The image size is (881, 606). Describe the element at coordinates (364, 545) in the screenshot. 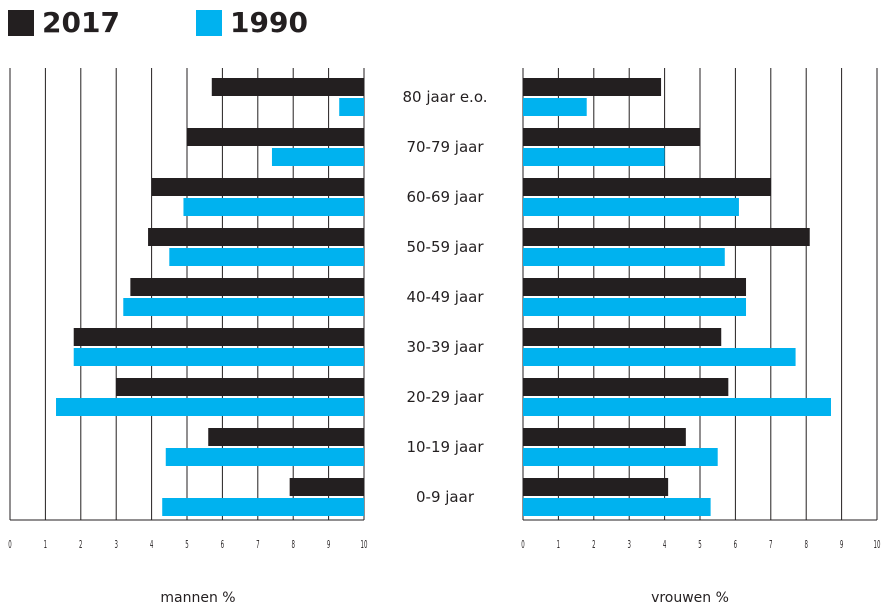

I see `mannen-tick-label: 10` at that location.